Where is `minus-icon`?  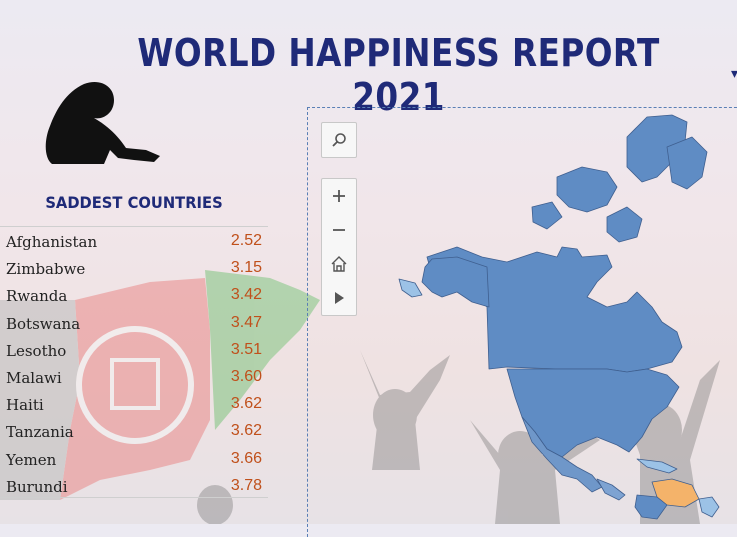
minus-icon is located at coordinates (339, 230).